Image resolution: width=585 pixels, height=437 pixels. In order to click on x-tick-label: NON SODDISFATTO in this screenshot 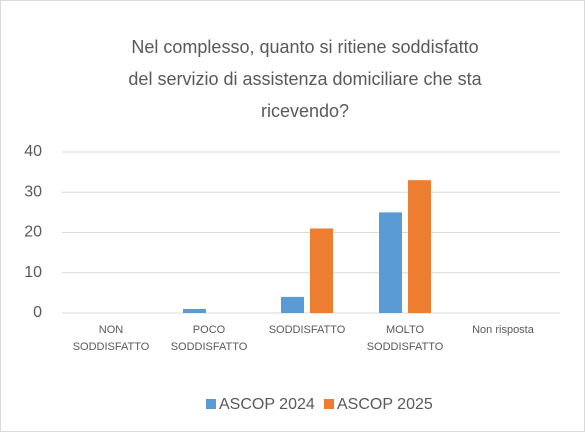, I will do `click(111, 338)`.